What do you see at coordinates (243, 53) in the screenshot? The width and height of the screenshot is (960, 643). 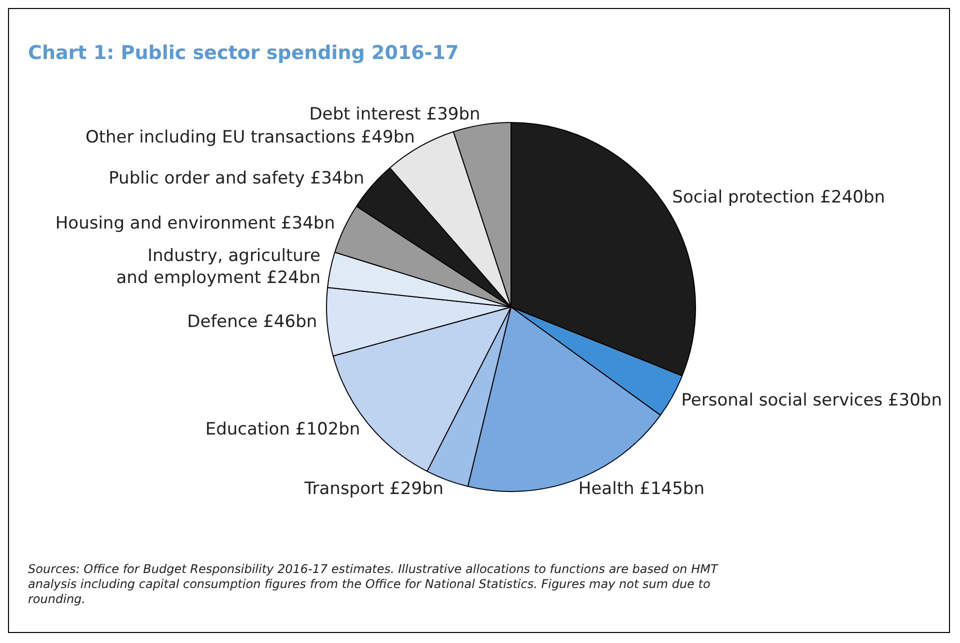 I see `chart-title: Chart 1: Public sector spending 2016-17` at bounding box center [243, 53].